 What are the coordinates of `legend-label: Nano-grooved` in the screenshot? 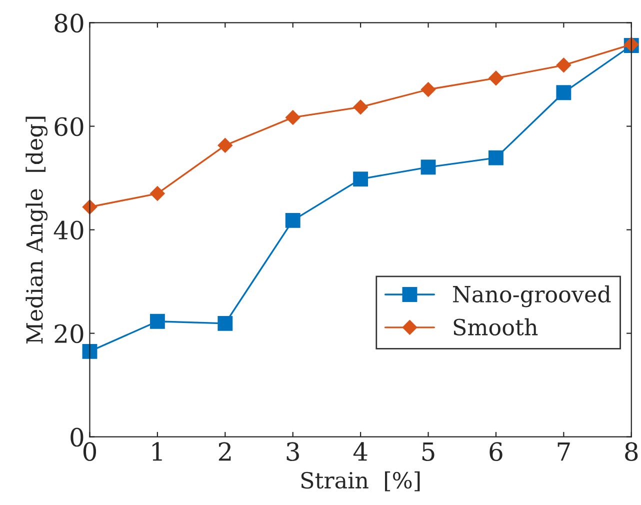 It's located at (532, 296).